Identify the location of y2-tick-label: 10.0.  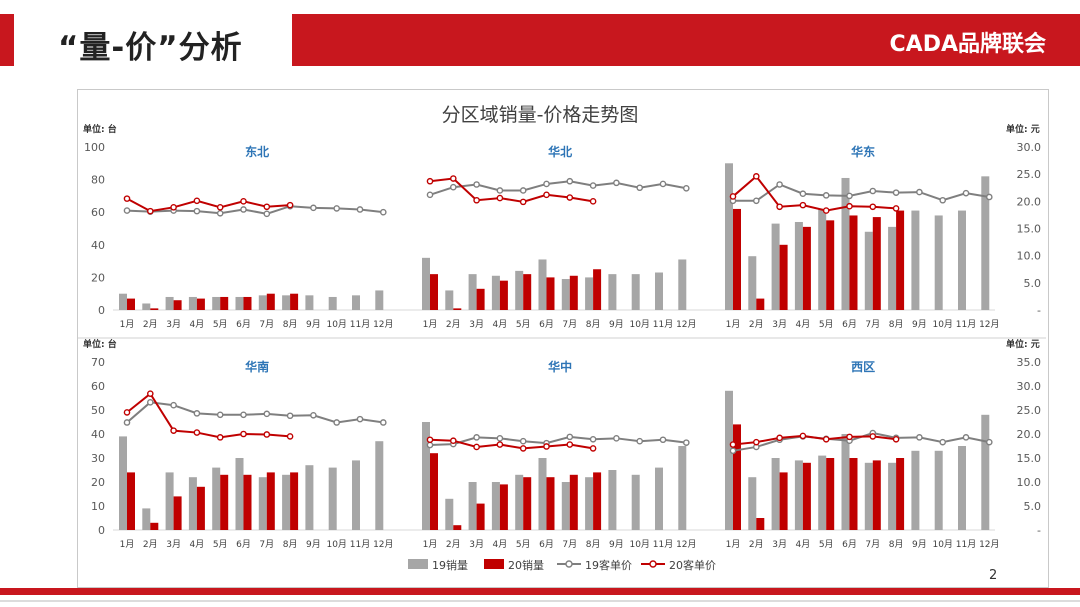
(1029, 256).